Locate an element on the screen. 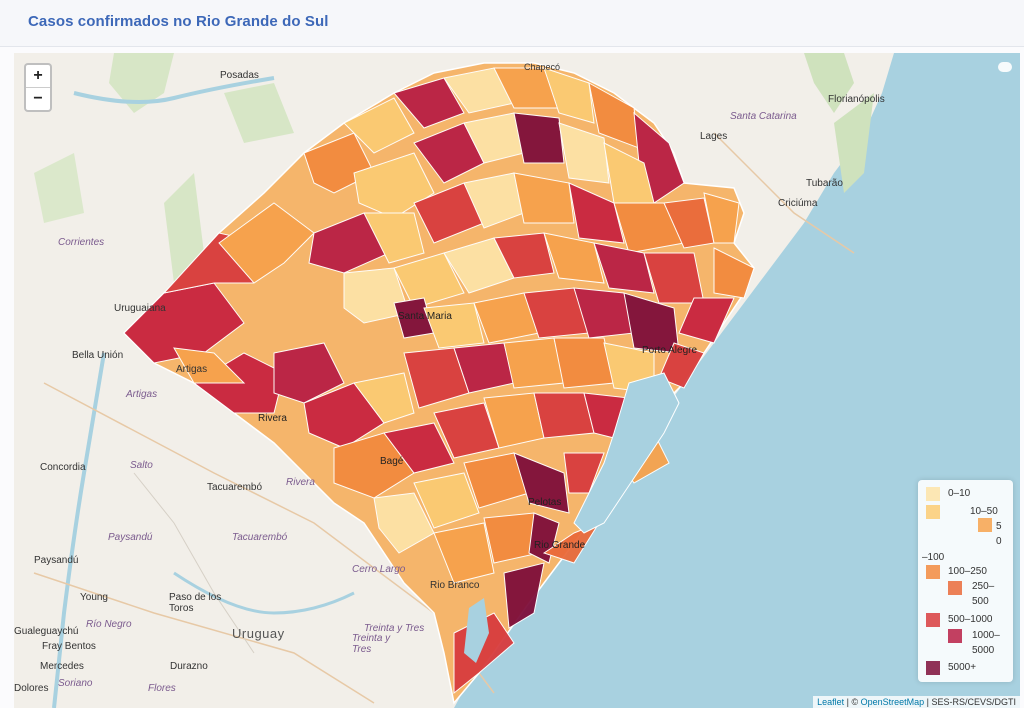  region-label-rivera: Rivera is located at coordinates (300, 482).